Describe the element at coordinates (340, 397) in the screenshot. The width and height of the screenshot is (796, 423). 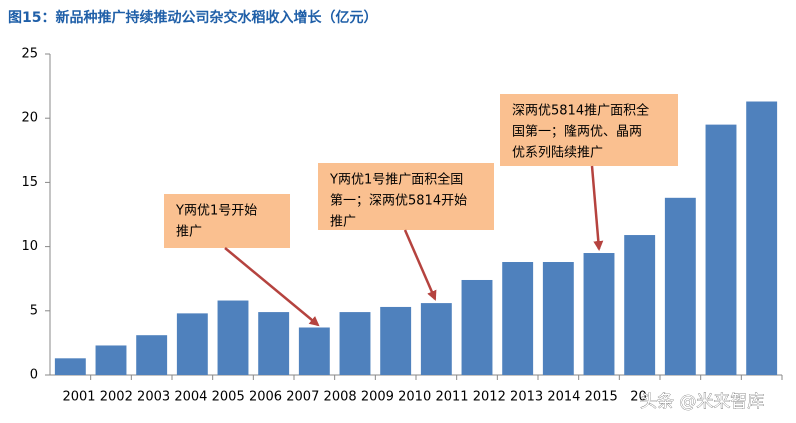
I see `x-tick-label: 2008` at that location.